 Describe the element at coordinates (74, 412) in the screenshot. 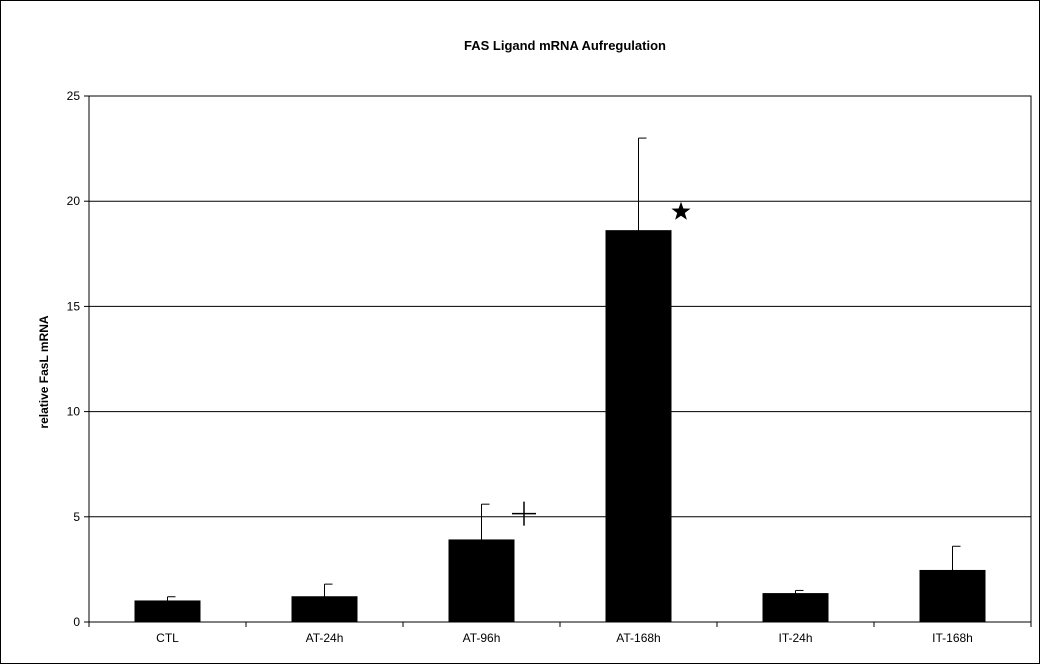

I see `y-tick-label: 10` at that location.